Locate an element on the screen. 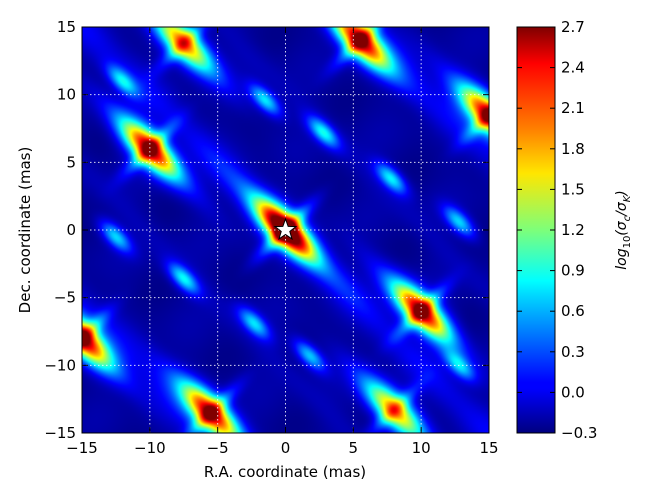 This screenshot has height=500, width=650. colorbar-tick-label: 2.1 is located at coordinates (573, 108).